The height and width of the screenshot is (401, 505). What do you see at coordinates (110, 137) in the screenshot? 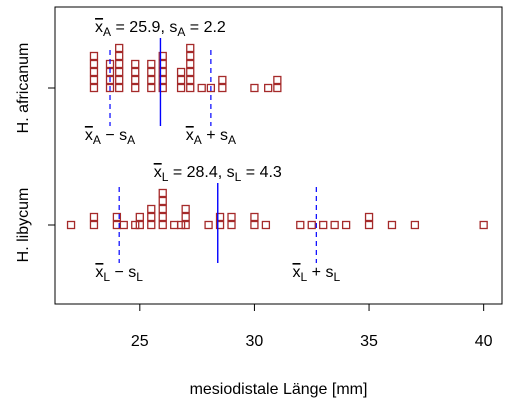
I see `sd-lower-label: xA − sA` at bounding box center [110, 137].